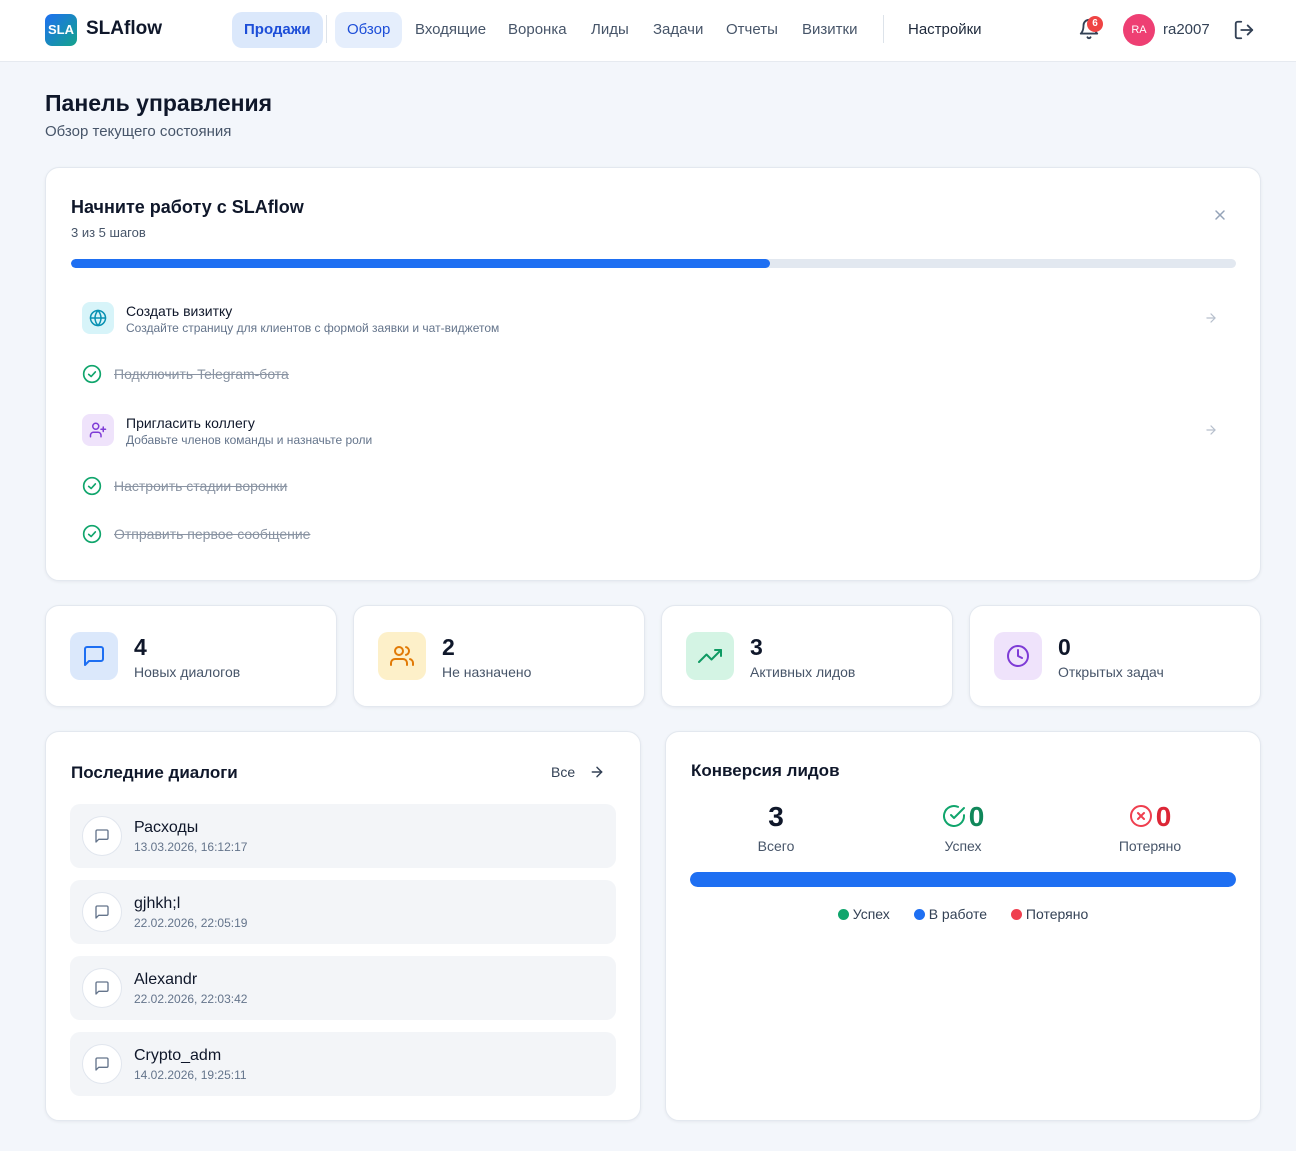 The image size is (1296, 1151). I want to click on logout-icon, so click(1244, 30).